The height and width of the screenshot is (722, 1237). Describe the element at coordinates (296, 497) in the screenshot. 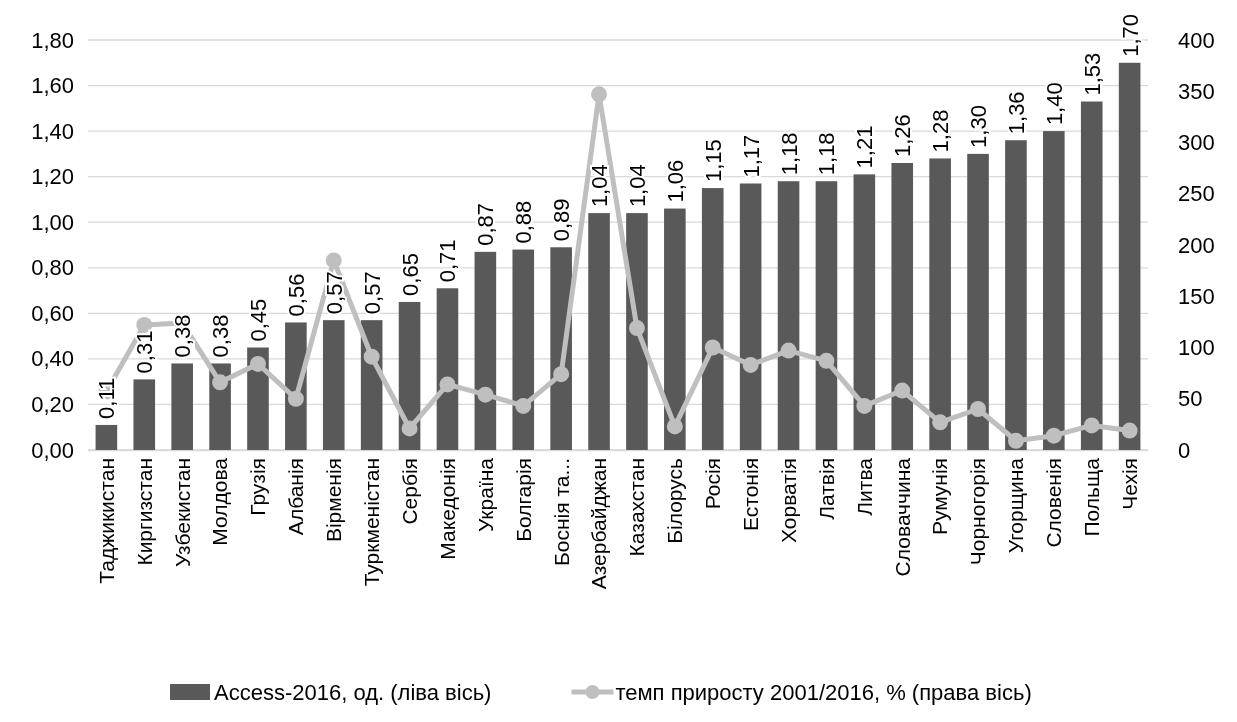

I see `x-tick-label: Албанія` at that location.